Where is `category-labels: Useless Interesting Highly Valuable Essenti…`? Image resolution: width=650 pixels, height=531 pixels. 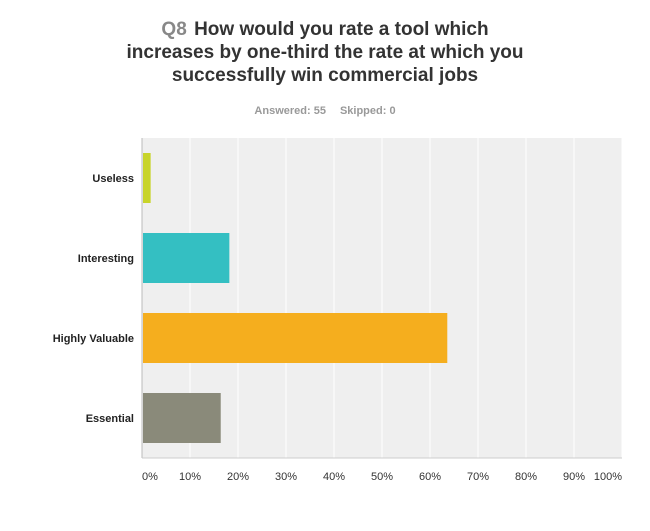
category-labels: Useless Interesting Highly Valuable Essenti… is located at coordinates (93, 299).